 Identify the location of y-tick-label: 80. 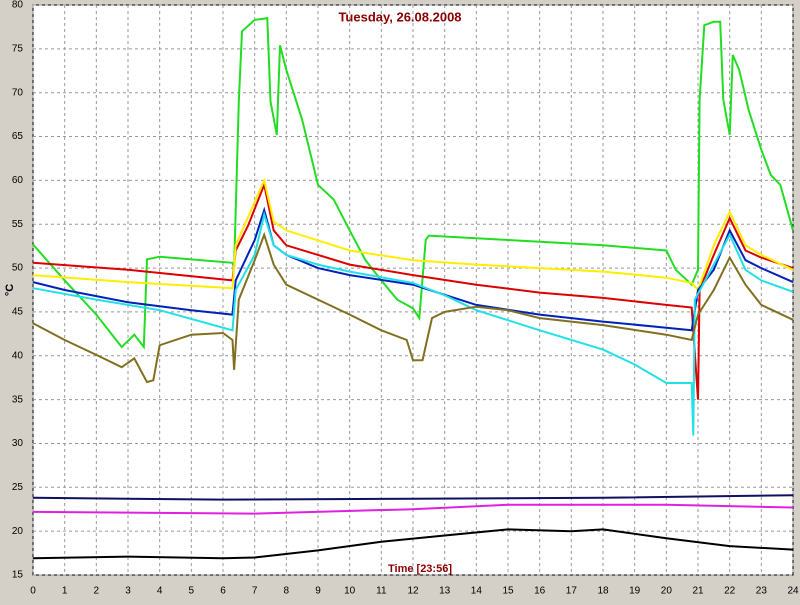
(18, 5).